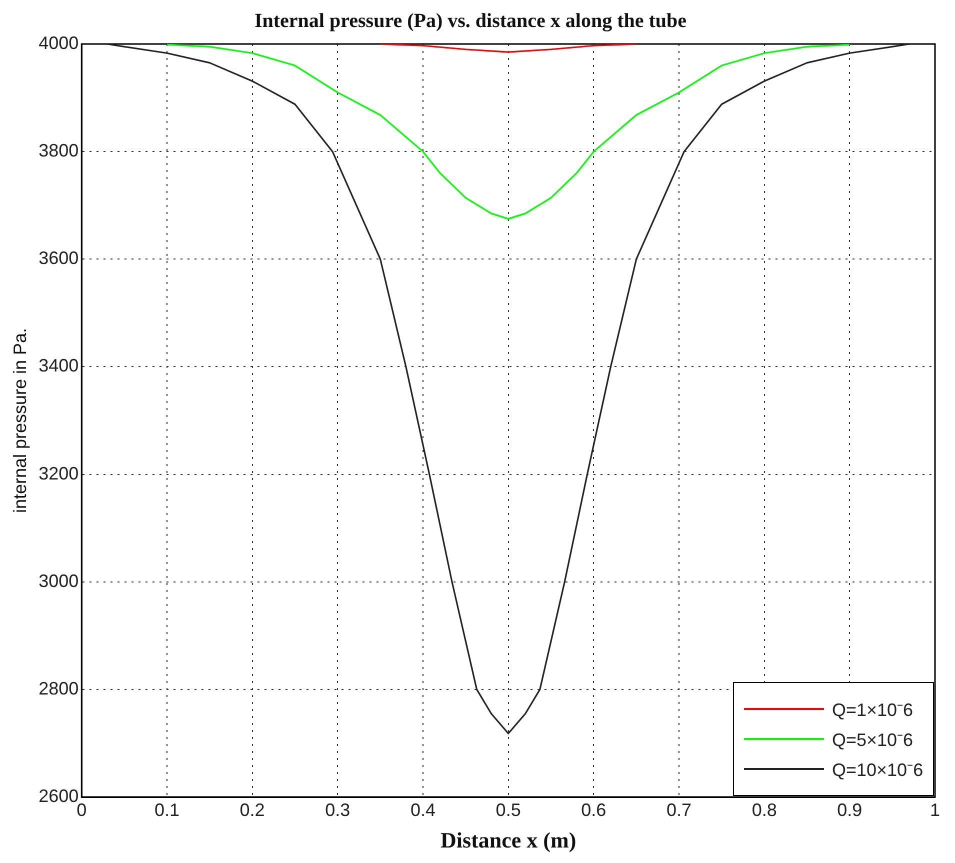 The width and height of the screenshot is (955, 863). Describe the element at coordinates (764, 810) in the screenshot. I see `x-tick-label: 0.8` at that location.